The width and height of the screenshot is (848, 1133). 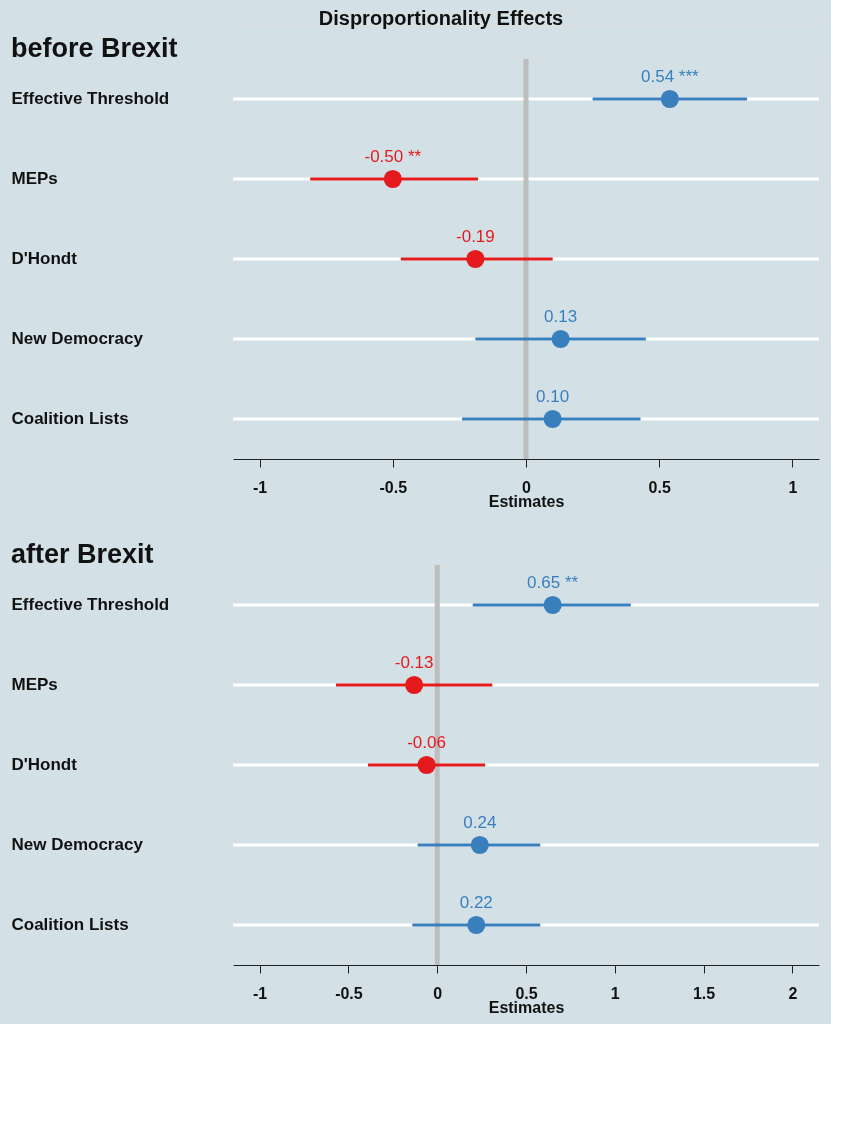 I want to click on x-tick-label: 1.5, so click(x=704, y=993).